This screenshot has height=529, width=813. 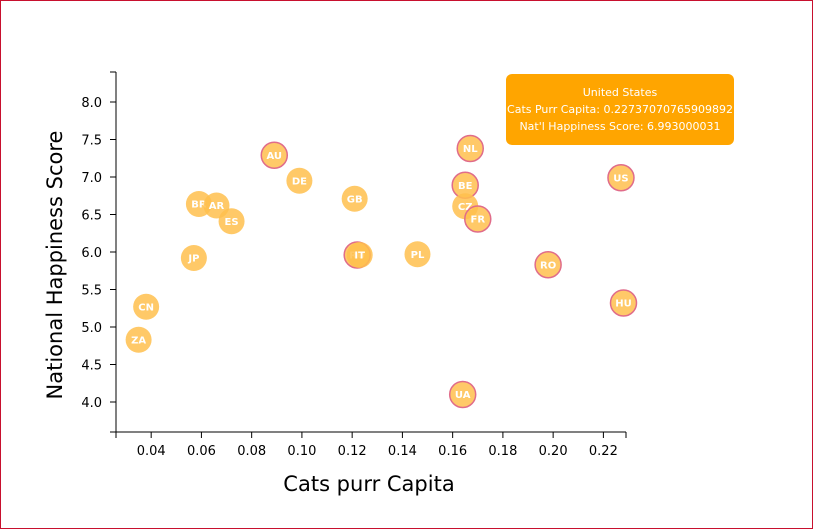 I want to click on data-point-es: ES, so click(x=231, y=221).